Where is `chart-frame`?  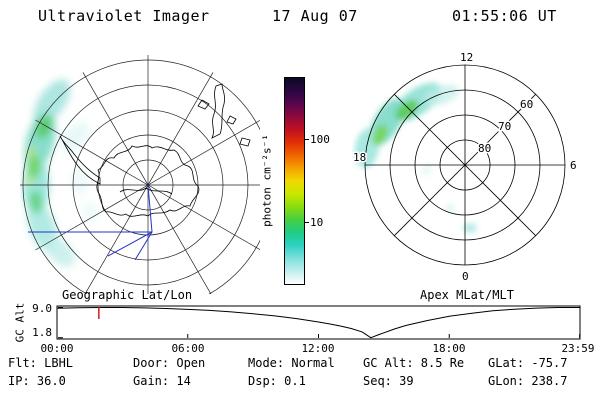
chart-frame is located at coordinates (318, 322).